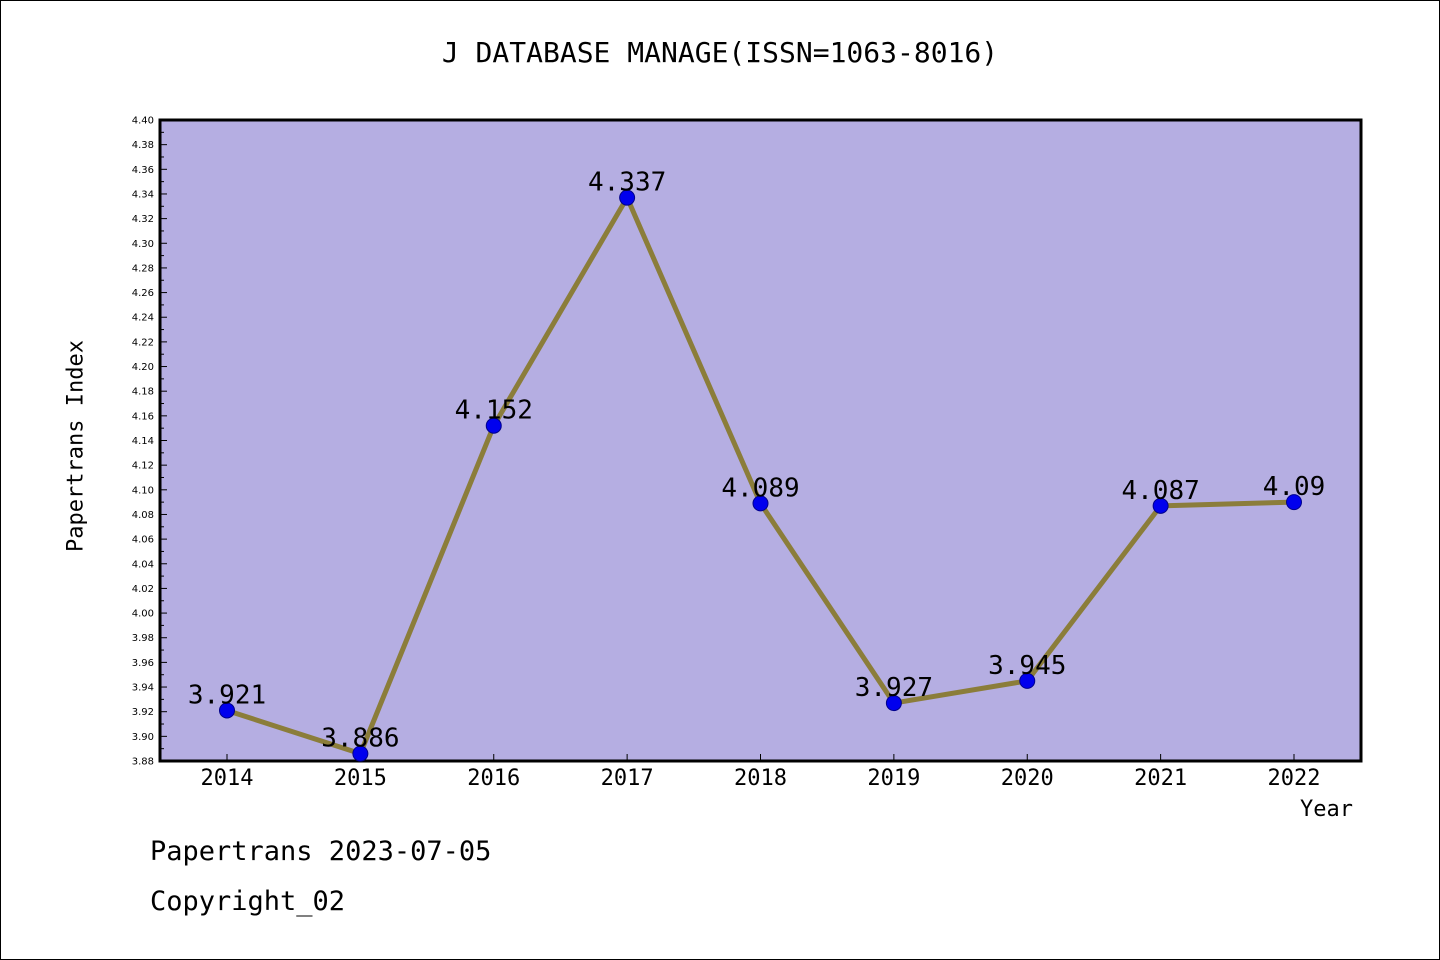  What do you see at coordinates (1027, 666) in the screenshot?
I see `data-label: 3.945` at bounding box center [1027, 666].